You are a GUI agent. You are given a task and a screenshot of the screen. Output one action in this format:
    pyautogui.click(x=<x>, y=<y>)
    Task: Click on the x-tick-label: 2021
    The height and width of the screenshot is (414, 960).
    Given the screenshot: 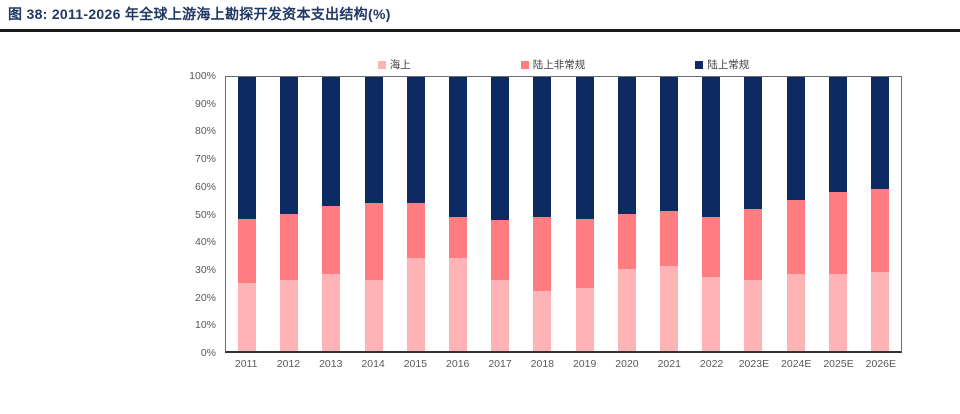 What is the action you would take?
    pyautogui.click(x=669, y=364)
    